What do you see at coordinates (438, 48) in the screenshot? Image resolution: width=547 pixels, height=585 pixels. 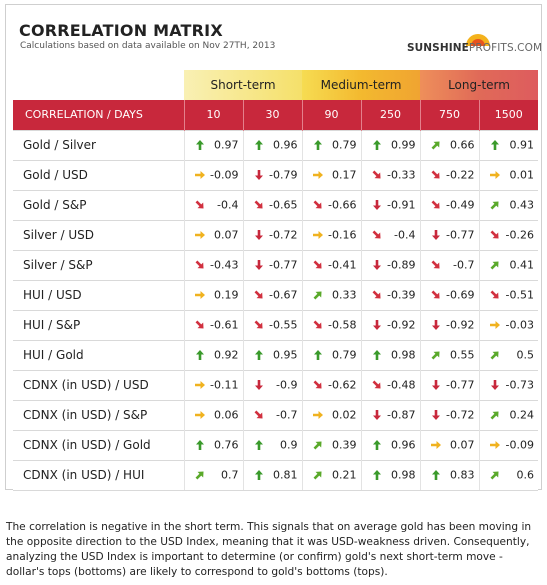 I see `logo-text-bold: SUNSHINE` at bounding box center [438, 48].